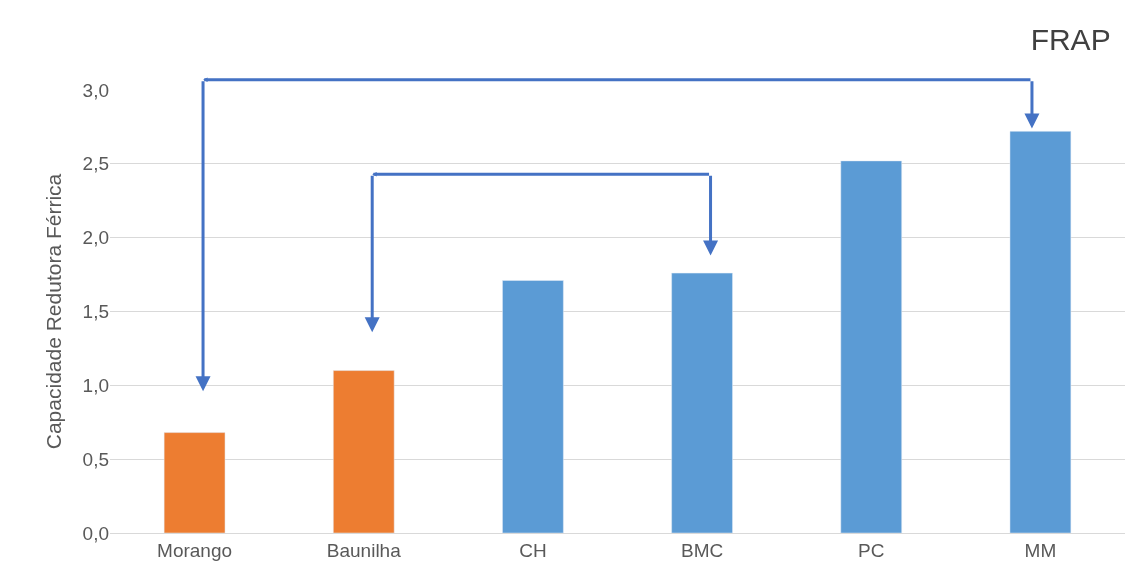 The height and width of the screenshot is (583, 1145). What do you see at coordinates (95, 533) in the screenshot?
I see `y-tick-label: 0,0` at bounding box center [95, 533].